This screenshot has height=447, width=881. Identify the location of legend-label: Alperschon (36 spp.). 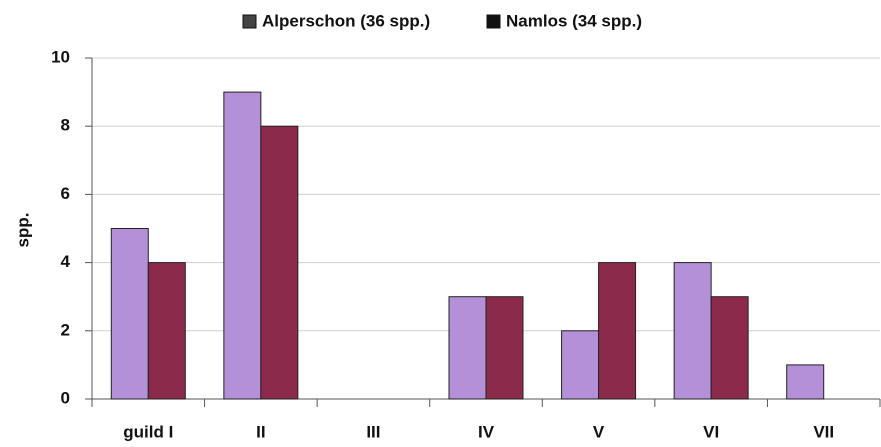
(346, 20).